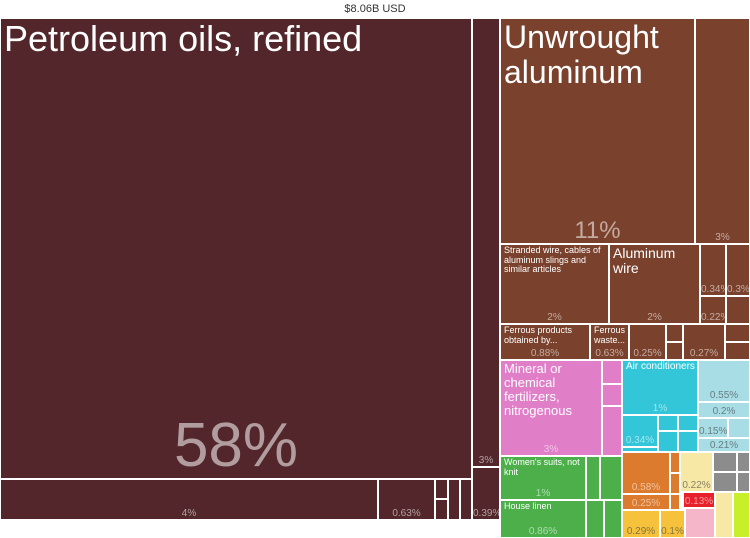  I want to click on treemap-cell: 0.2%, so click(724, 410).